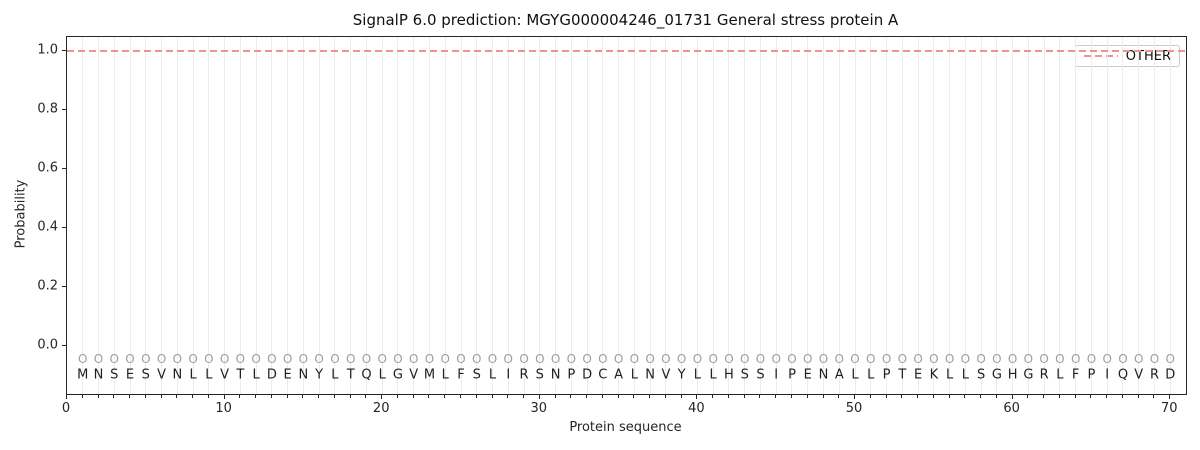  What do you see at coordinates (854, 408) in the screenshot?
I see `x-tick-label: 50` at bounding box center [854, 408].